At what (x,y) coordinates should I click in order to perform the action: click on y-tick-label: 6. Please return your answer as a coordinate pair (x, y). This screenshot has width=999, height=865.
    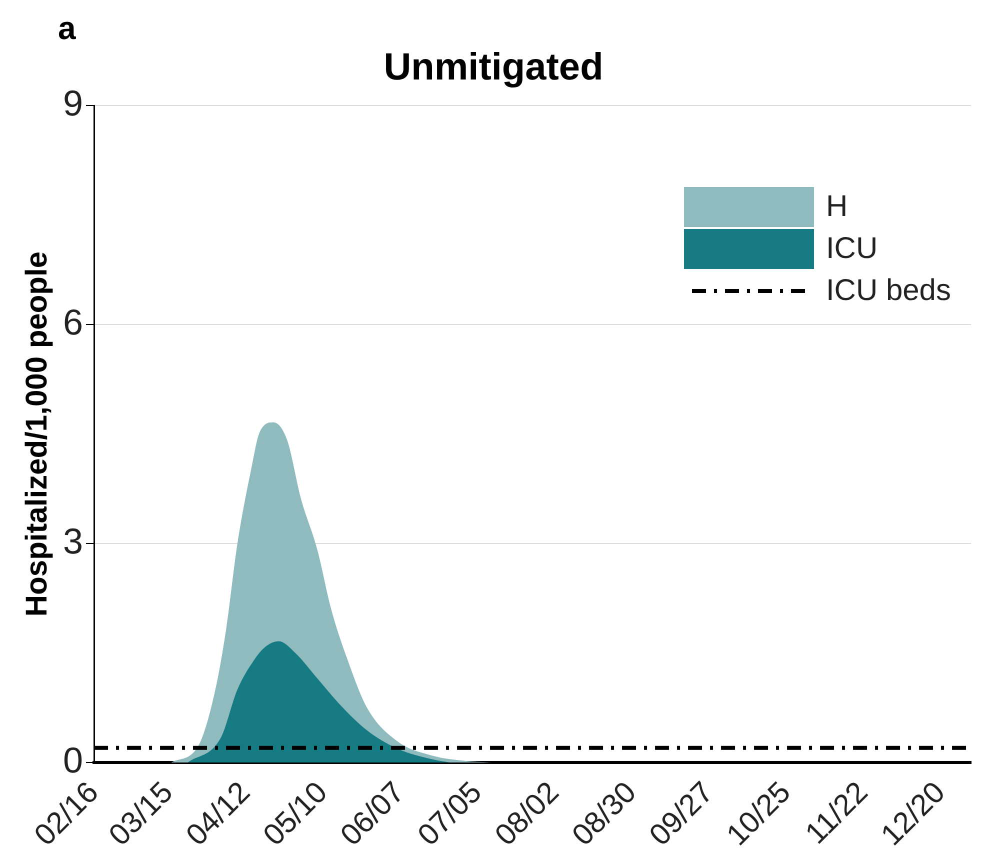
    Looking at the image, I should click on (73, 321).